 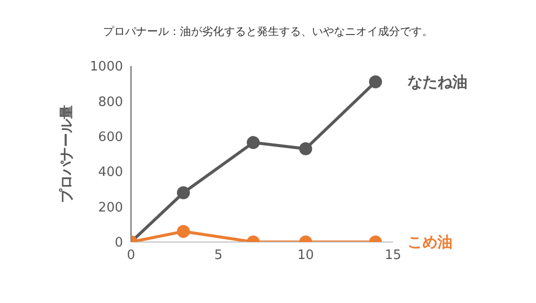 I want to click on series-label: こめ油, so click(x=430, y=242).